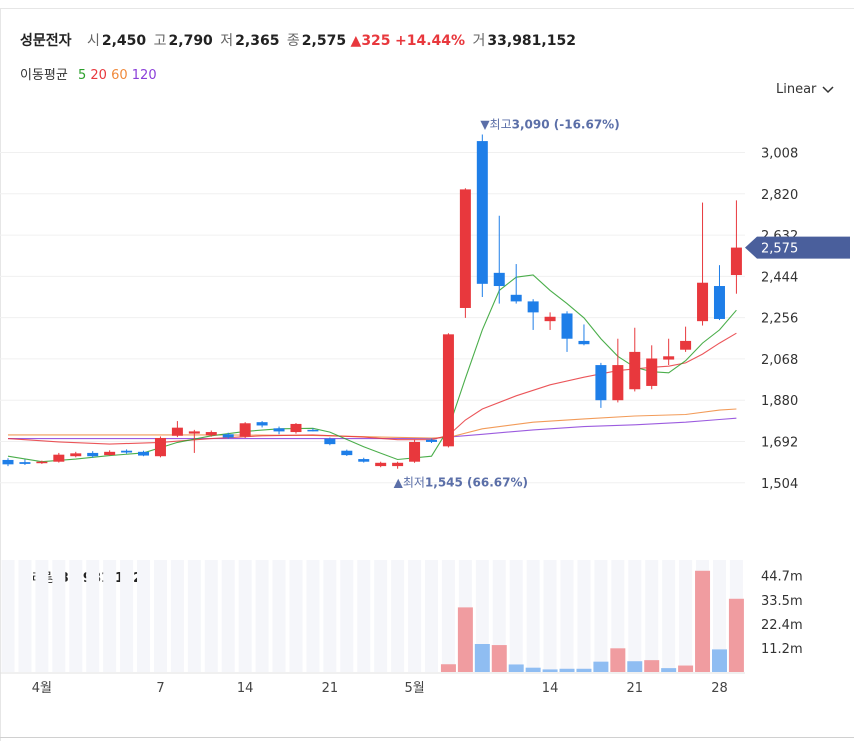  I want to click on ma-60-label: 60, so click(119, 75).